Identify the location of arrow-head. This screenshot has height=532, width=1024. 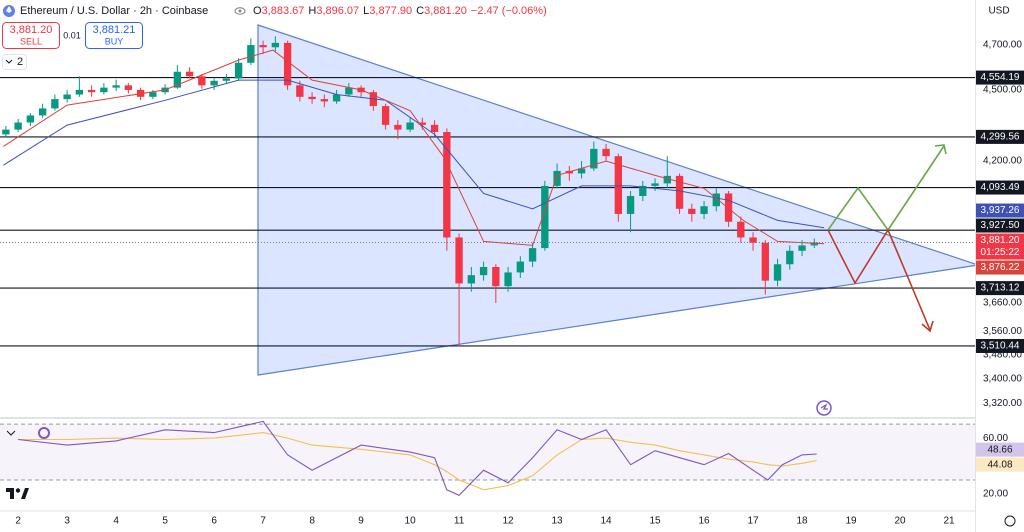
(927, 326).